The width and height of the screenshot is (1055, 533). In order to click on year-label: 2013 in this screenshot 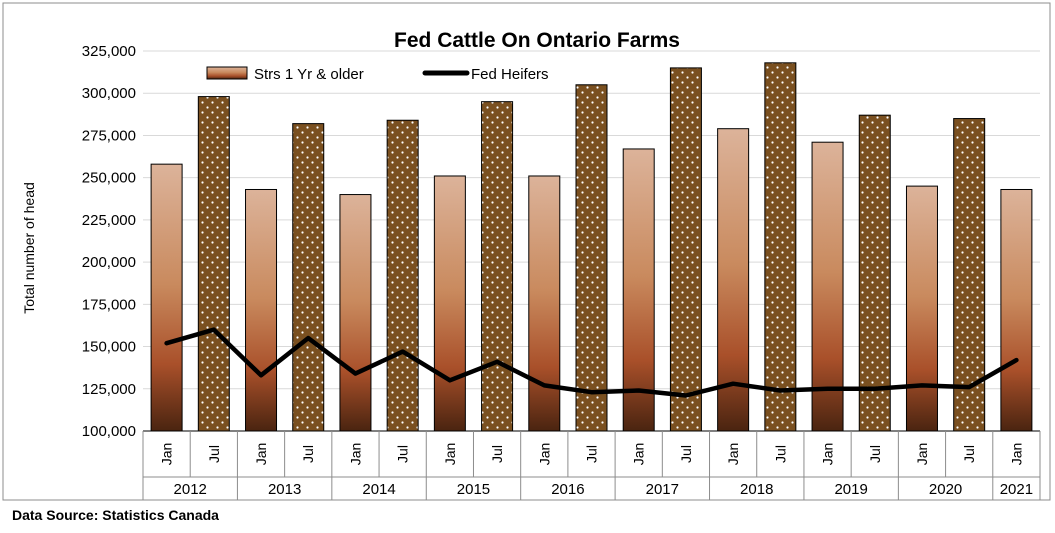, I will do `click(284, 489)`.